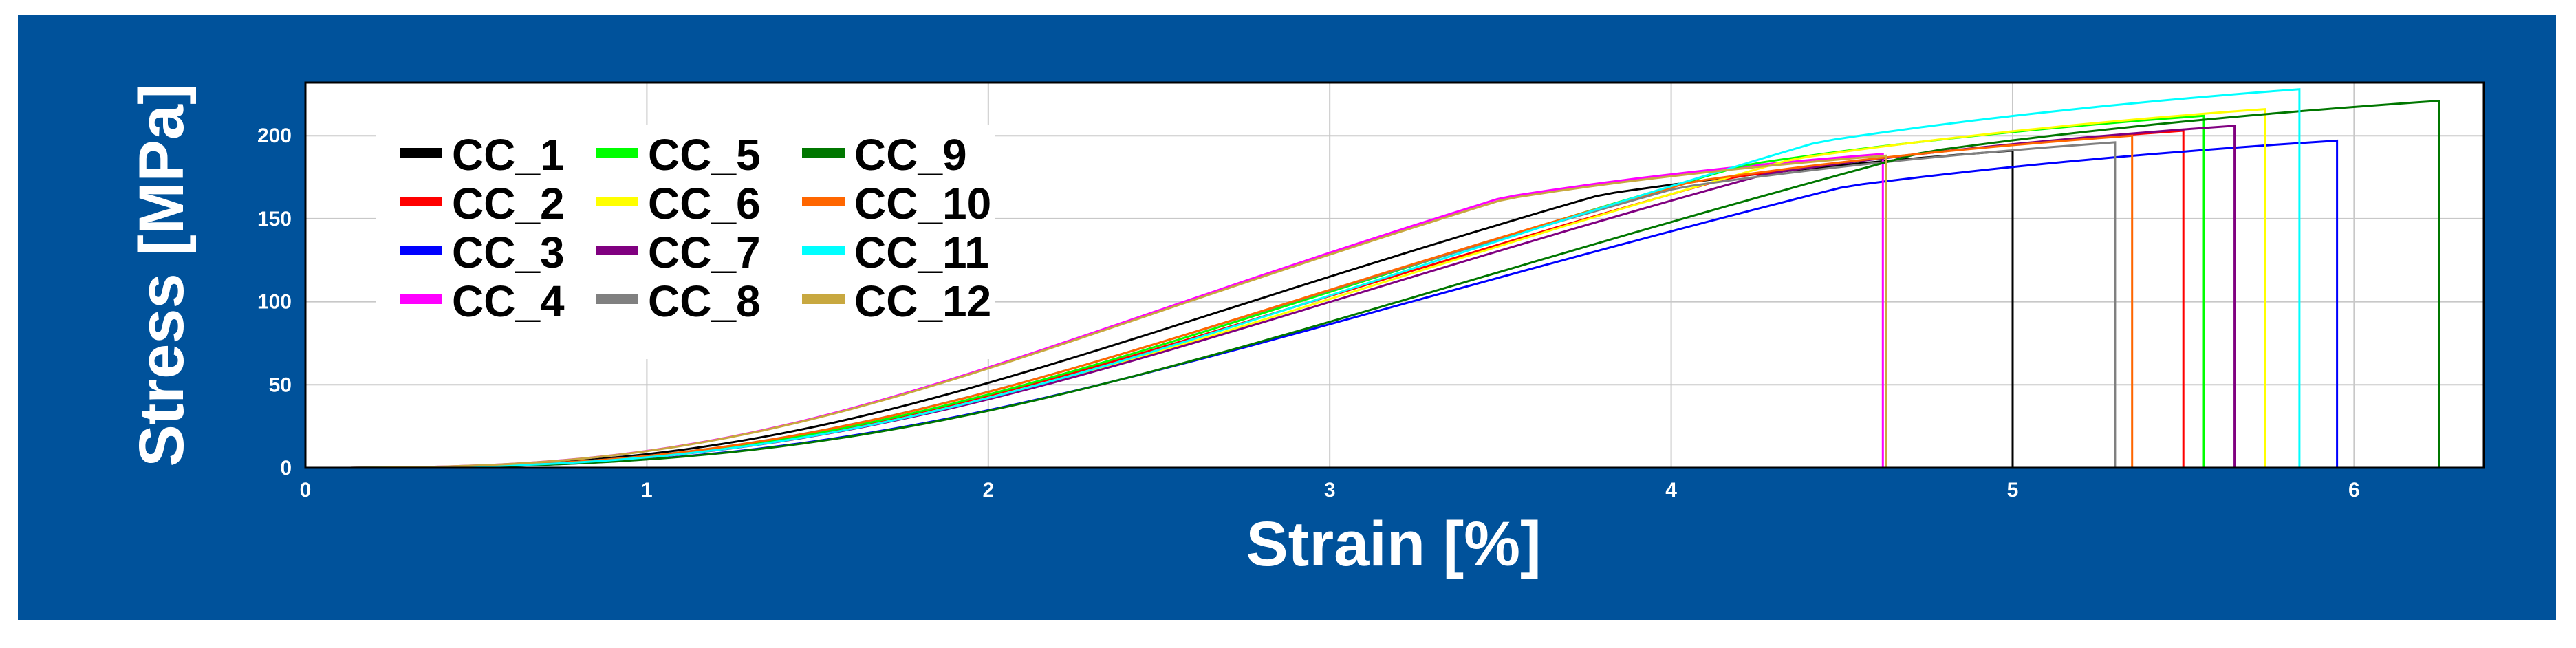  Describe the element at coordinates (704, 155) in the screenshot. I see `legend-label: CC_5` at that location.